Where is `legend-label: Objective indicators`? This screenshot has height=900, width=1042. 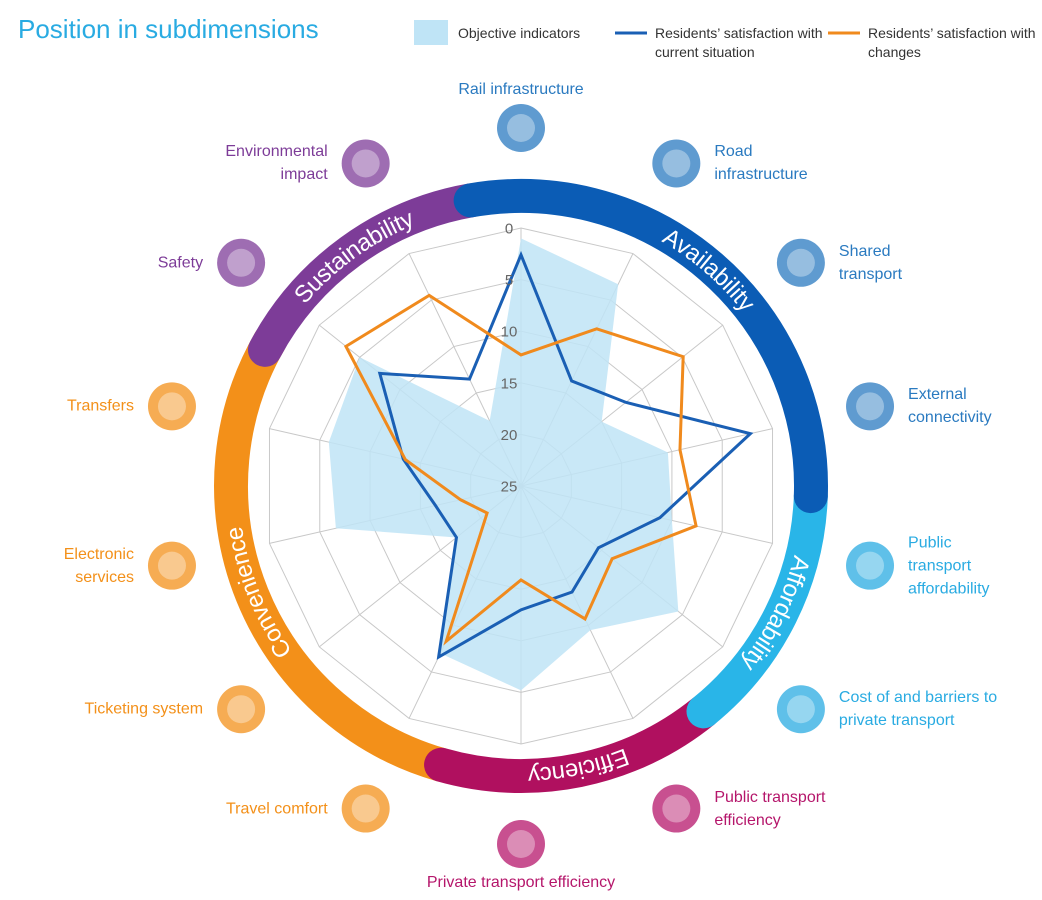
legend-label: Objective indicators is located at coordinates (519, 33).